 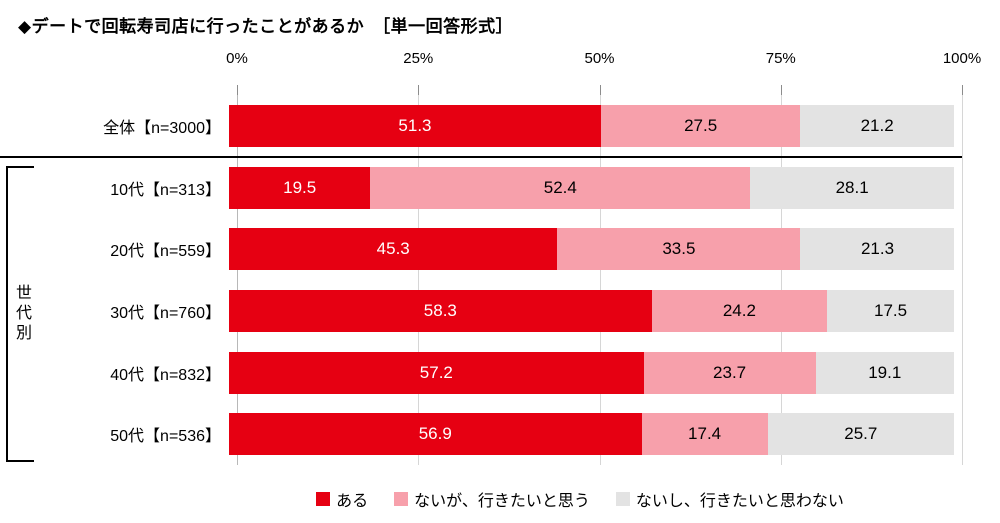 What do you see at coordinates (237, 58) in the screenshot?
I see `axis-tick-0: 0%` at bounding box center [237, 58].